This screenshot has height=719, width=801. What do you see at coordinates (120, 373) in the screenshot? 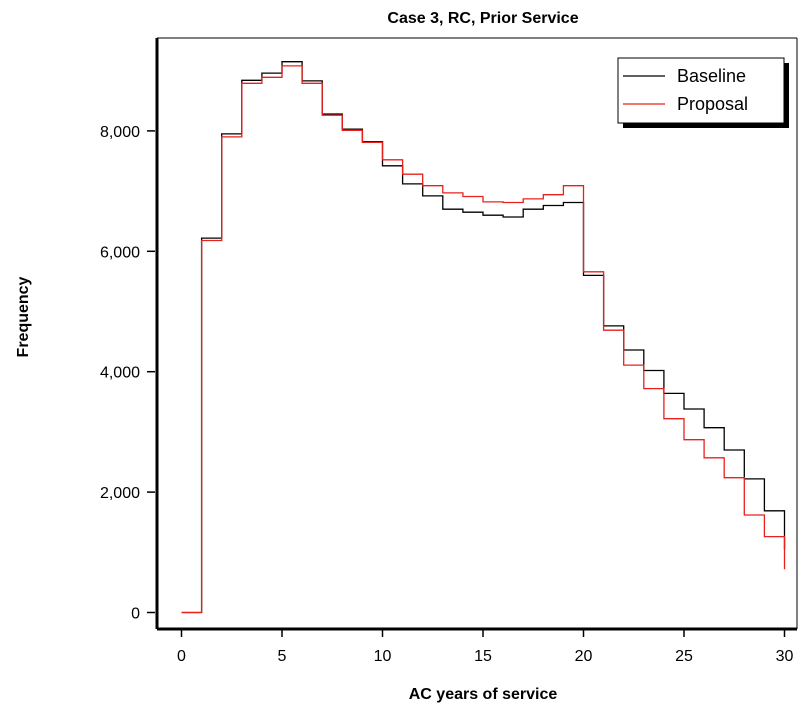
I see `y-tick-label: 4,000` at bounding box center [120, 373].